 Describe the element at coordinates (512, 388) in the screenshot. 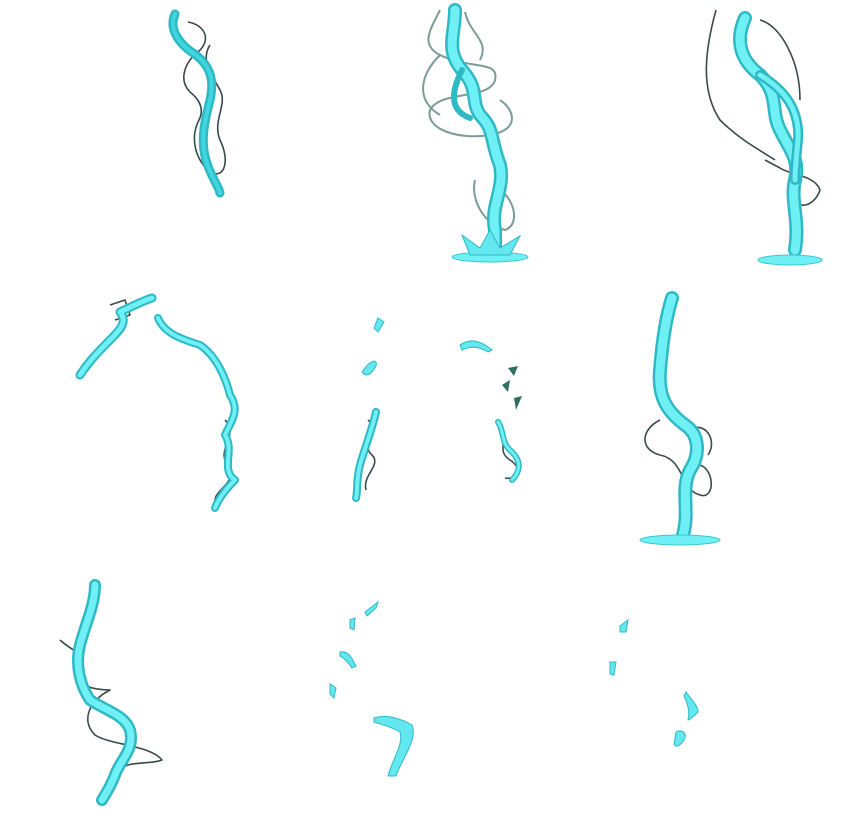

I see `dark-fragment` at that location.